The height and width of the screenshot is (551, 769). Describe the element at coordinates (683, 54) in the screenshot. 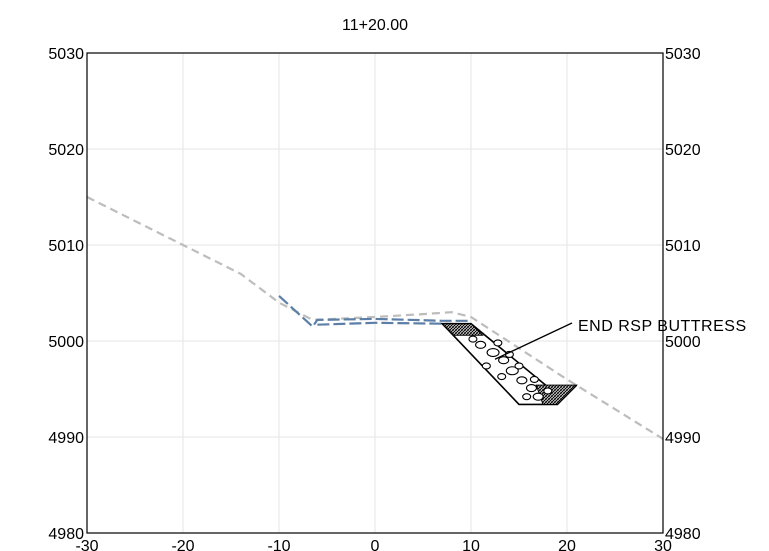

I see `y-tick-label-right: 5030` at that location.